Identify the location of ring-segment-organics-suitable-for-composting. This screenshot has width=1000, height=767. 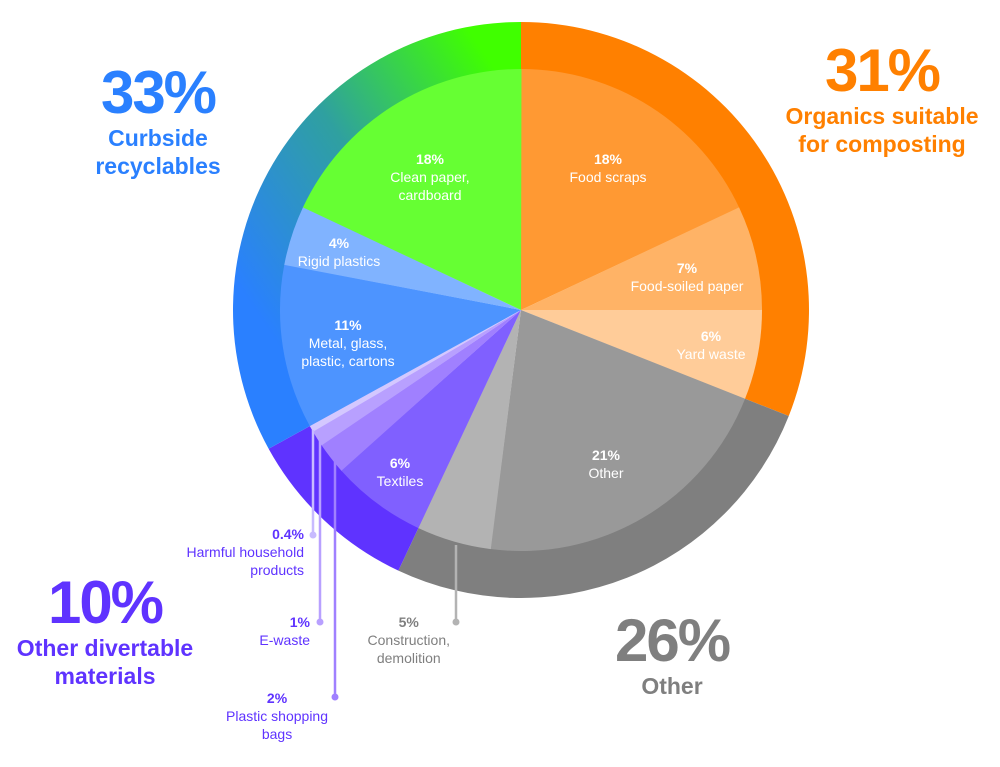
(665, 219).